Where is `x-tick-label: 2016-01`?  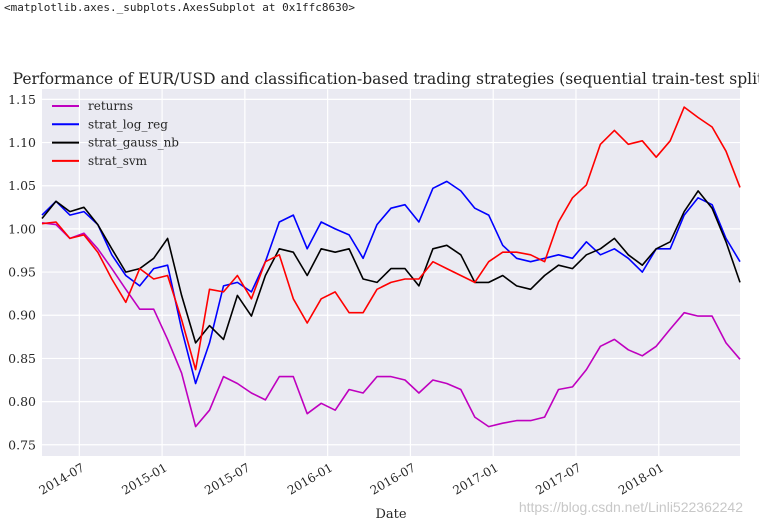 x-tick-label: 2016-01 is located at coordinates (310, 478).